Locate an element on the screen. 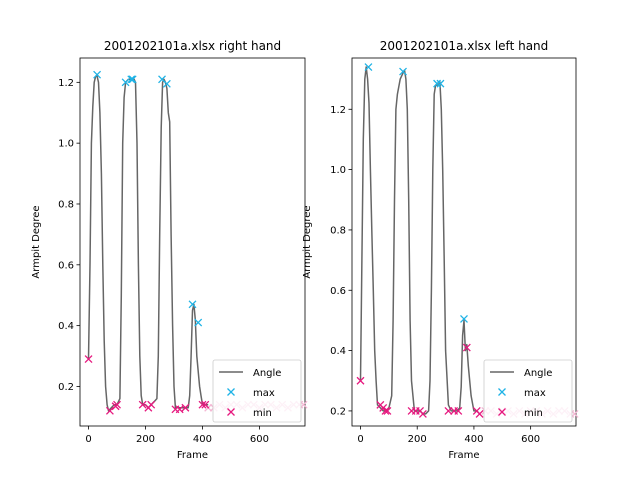 The width and height of the screenshot is (640, 480). angle-line is located at coordinates (420, 240).